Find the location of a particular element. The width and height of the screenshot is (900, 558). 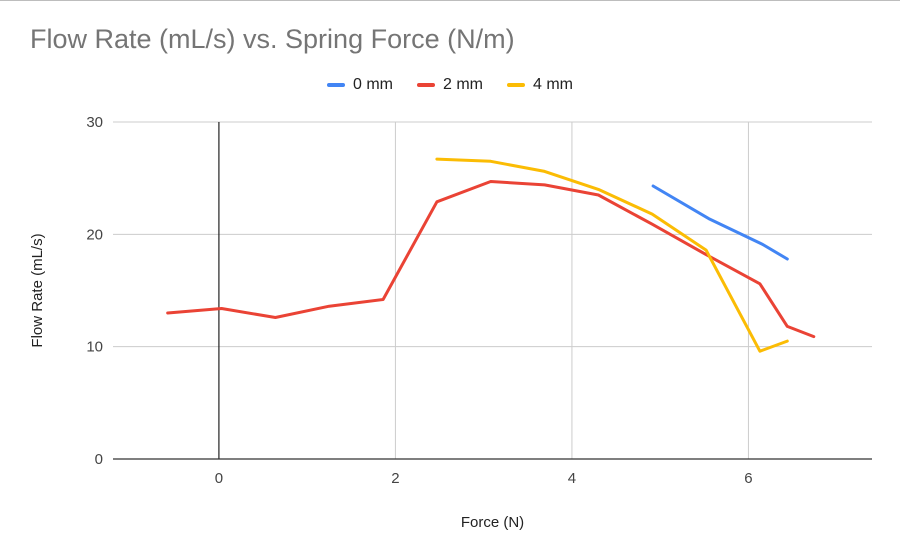

legend-label-2mm: 2 mm is located at coordinates (463, 84).